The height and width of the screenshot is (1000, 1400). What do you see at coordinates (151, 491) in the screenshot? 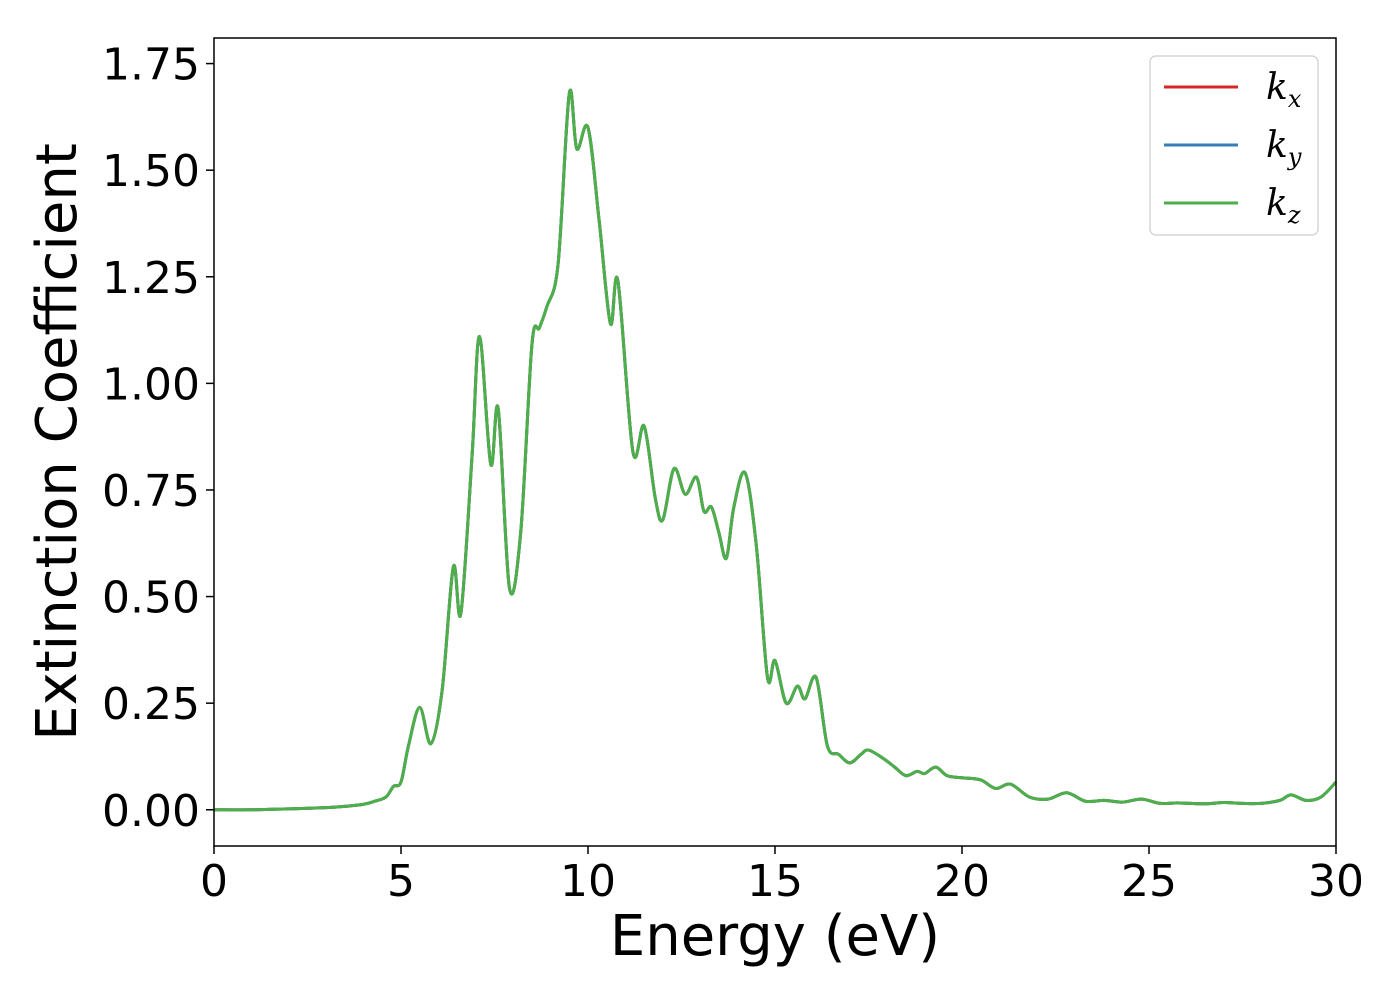
I see `y-tick-label: 0.75` at bounding box center [151, 491].